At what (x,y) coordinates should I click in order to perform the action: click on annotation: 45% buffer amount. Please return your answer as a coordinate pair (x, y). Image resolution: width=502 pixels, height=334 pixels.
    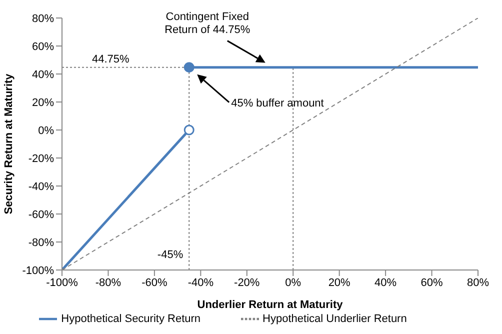
    Looking at the image, I should click on (277, 103).